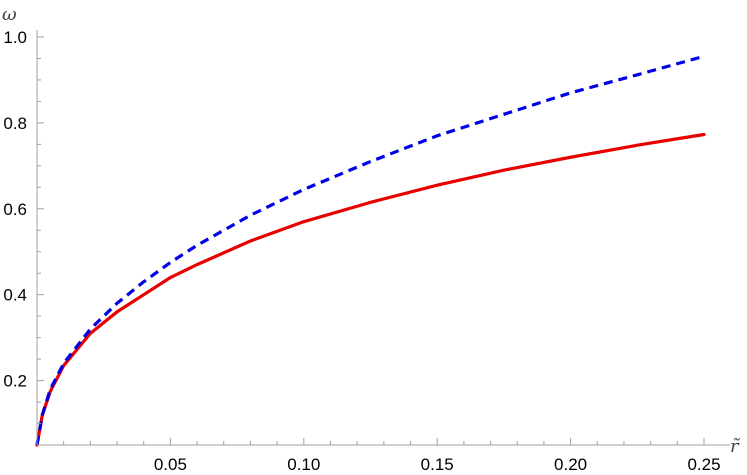 The height and width of the screenshot is (475, 747). I want to click on x-tick-label: 0.20, so click(570, 464).